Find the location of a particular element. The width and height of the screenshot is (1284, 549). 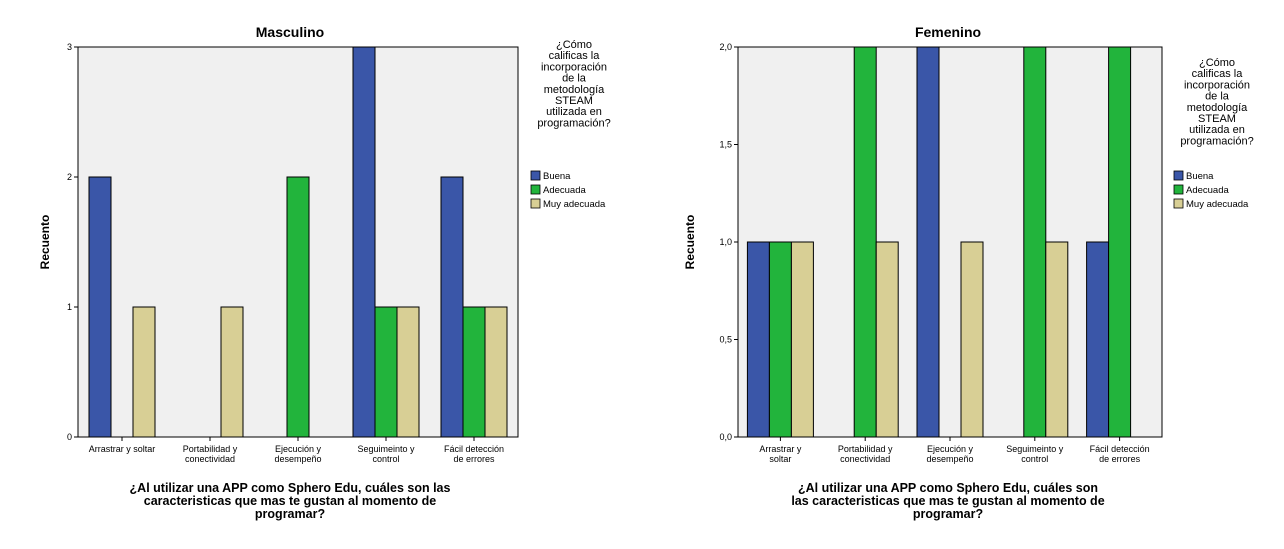

y-tick-label: 1 is located at coordinates (69, 307).